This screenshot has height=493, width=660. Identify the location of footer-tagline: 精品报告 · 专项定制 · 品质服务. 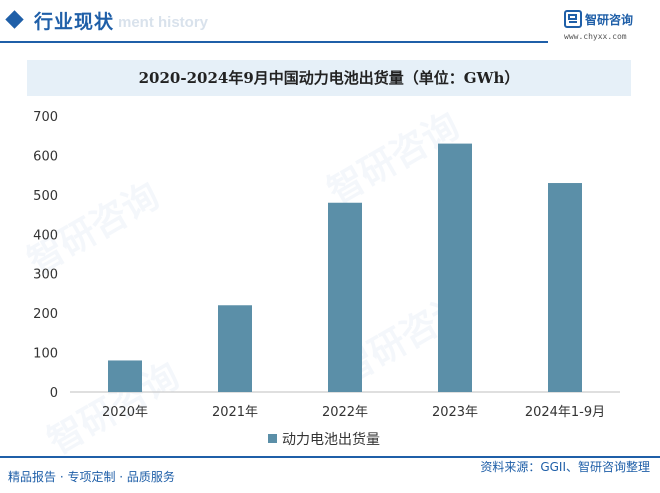
(91, 477).